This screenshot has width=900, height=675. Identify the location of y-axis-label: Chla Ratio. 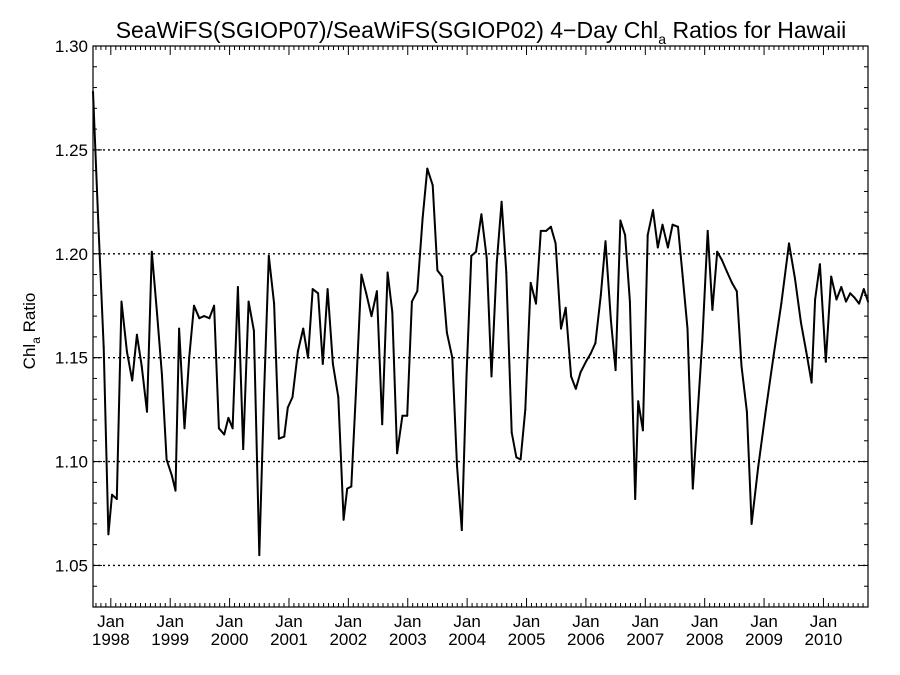
(31, 331).